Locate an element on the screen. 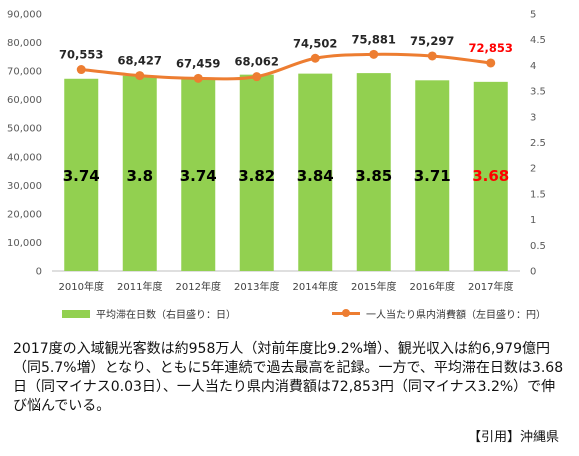 The image size is (579, 456). bar-2012年度 is located at coordinates (198, 174).